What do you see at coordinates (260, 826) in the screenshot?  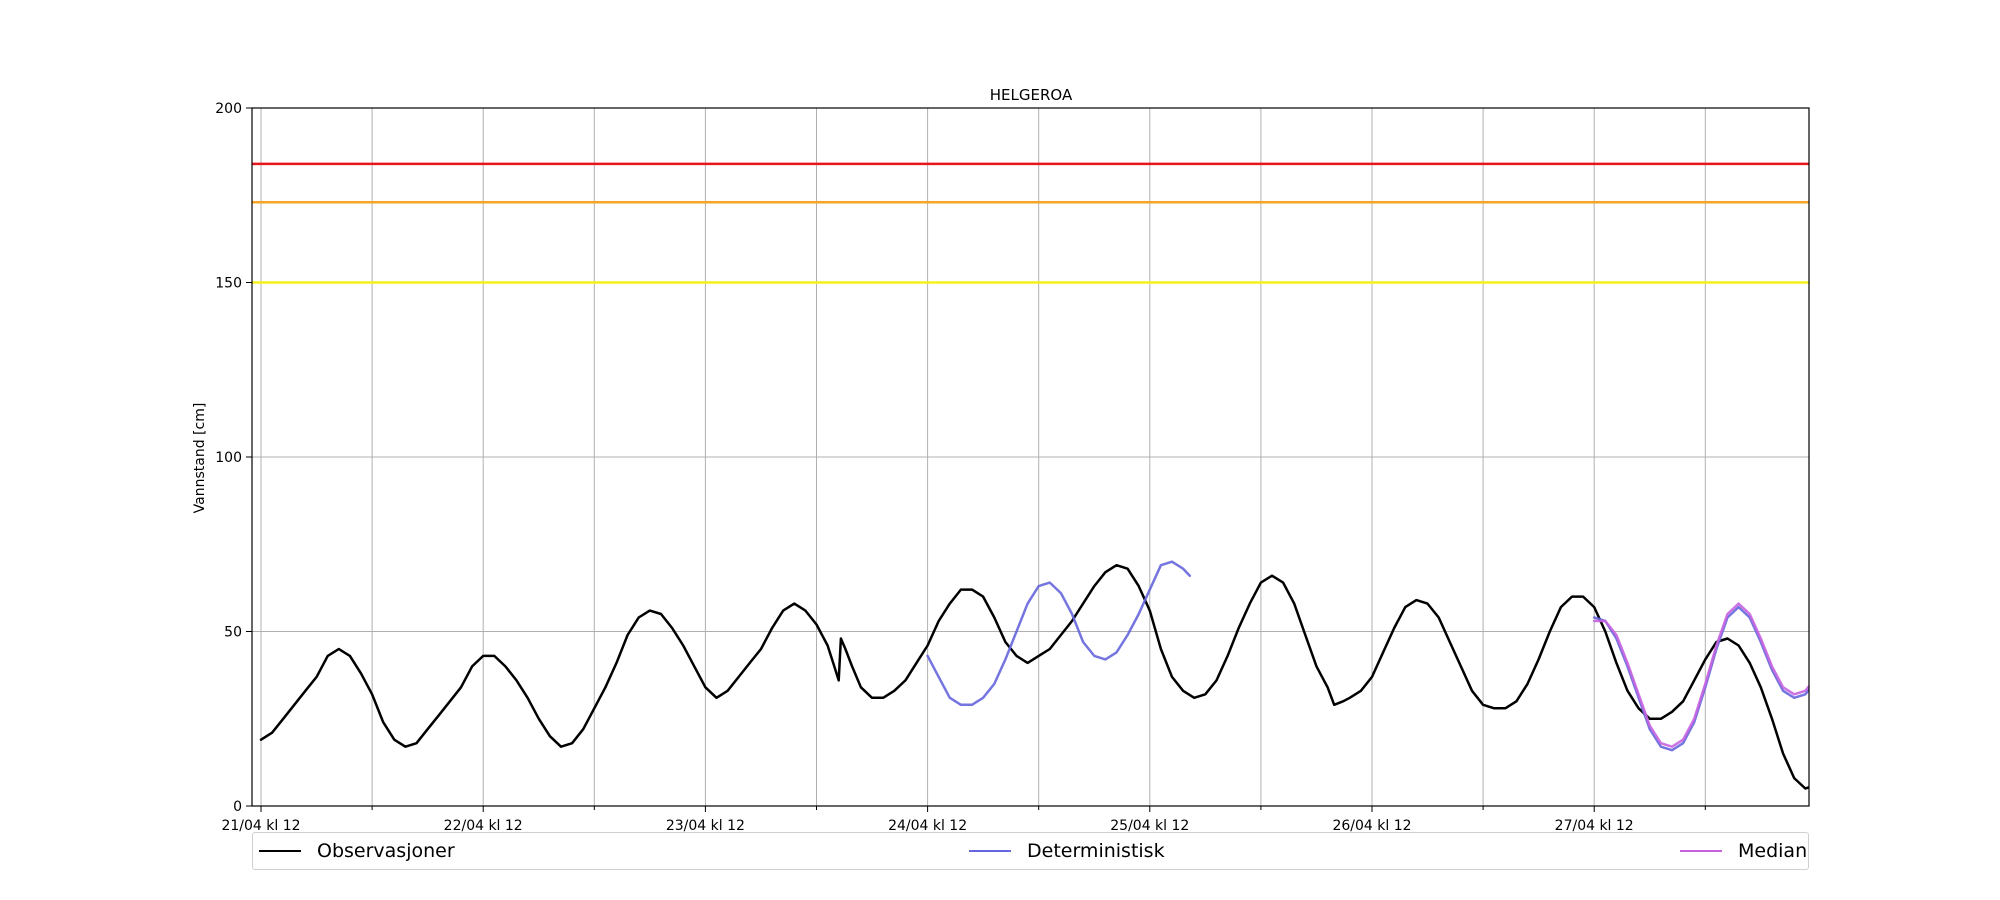 I see `x-tick-label: 21/04 kl 12` at bounding box center [260, 826].